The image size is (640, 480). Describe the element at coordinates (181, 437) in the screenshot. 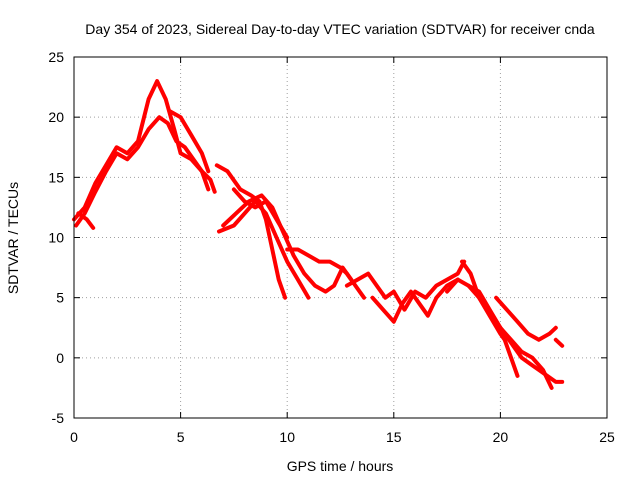

I see `x-tick-label: 5` at that location.